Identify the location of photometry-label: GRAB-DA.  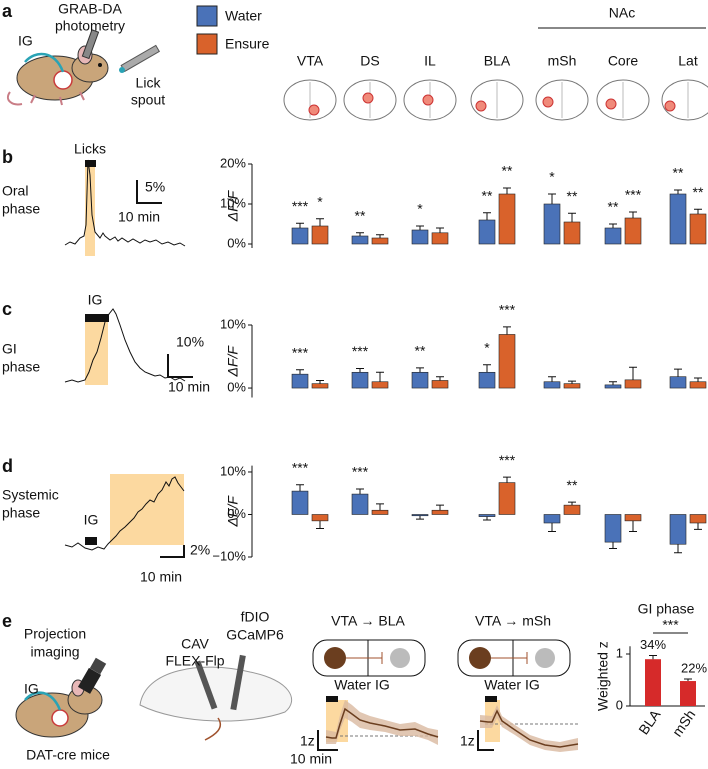
(90, 9).